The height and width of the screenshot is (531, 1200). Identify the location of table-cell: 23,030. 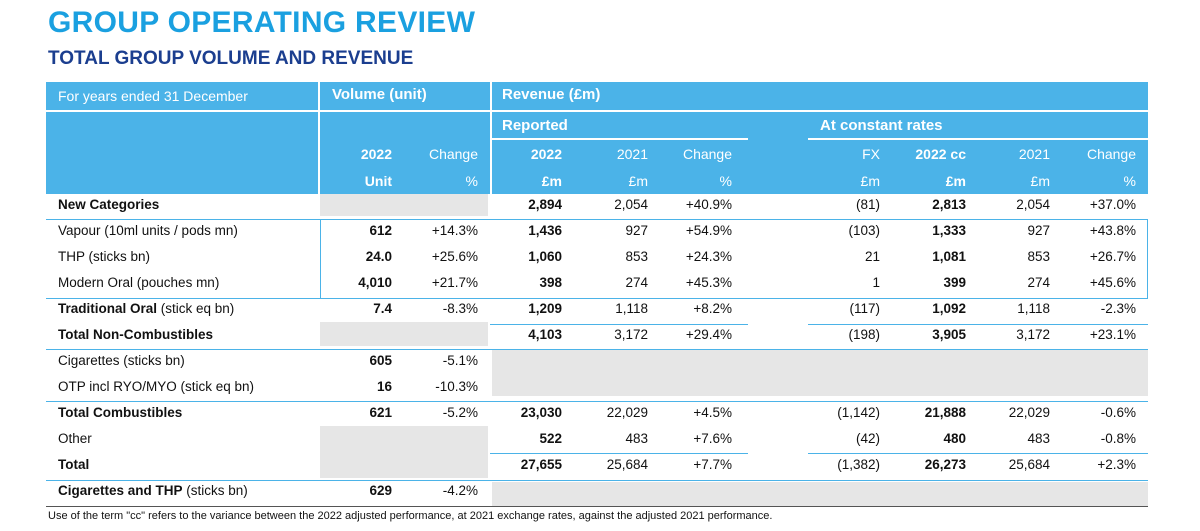
(541, 412).